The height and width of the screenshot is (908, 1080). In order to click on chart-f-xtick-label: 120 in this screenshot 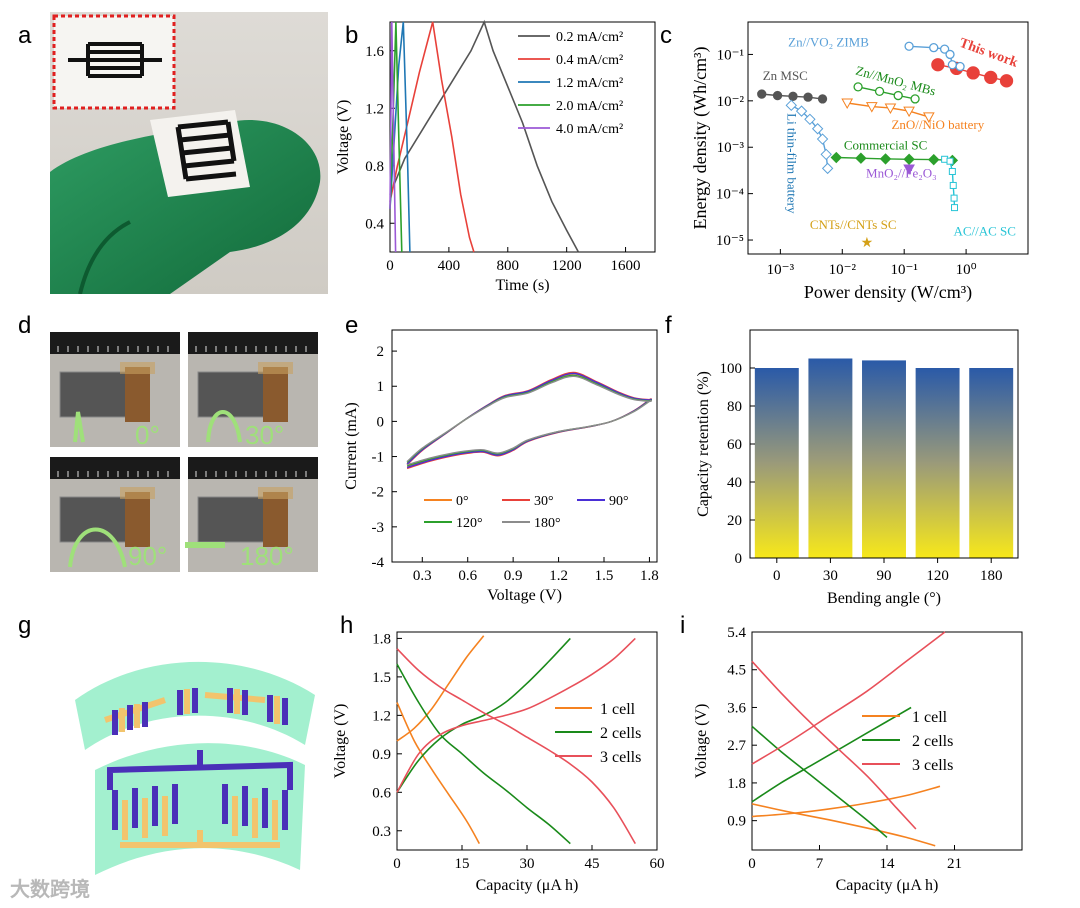, I will do `click(937, 576)`.